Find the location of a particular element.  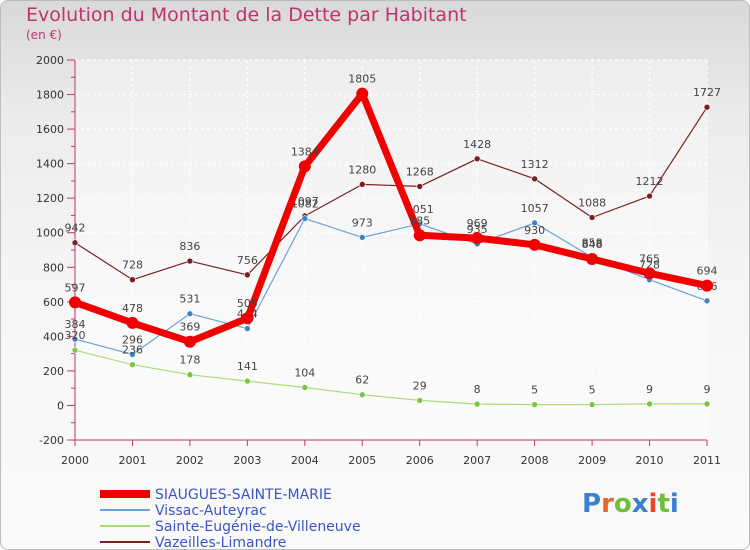

legend-label: Sainte-Eugénie-de-Villeneuve is located at coordinates (258, 527).